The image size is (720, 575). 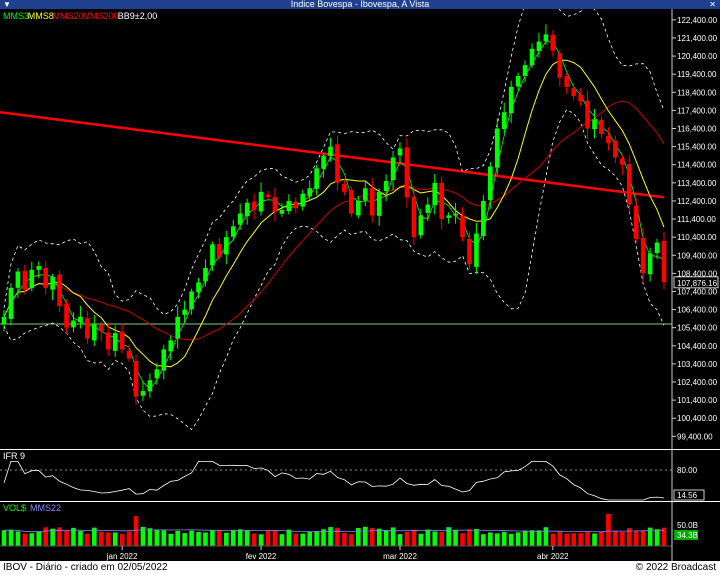 I want to click on close-icon: ✕, so click(x=712, y=4).